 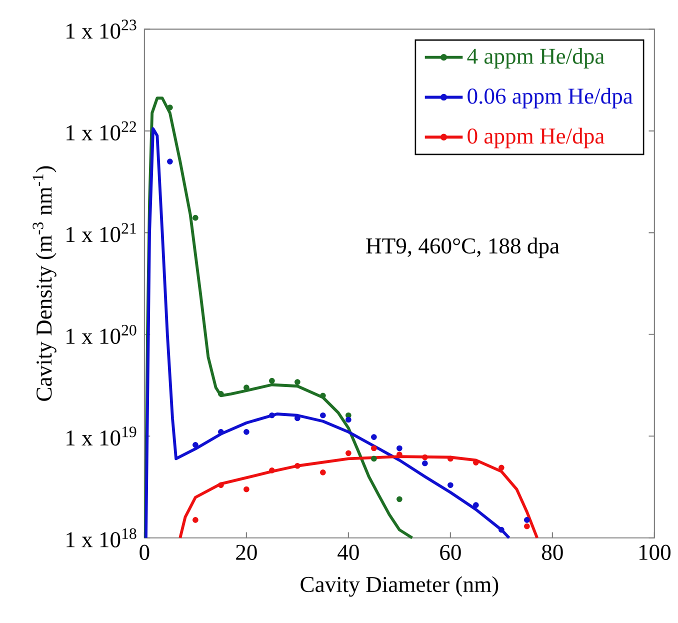 What do you see at coordinates (101, 436) in the screenshot?
I see `y-tick-label: 1 x 10$^{19}$` at bounding box center [101, 436].